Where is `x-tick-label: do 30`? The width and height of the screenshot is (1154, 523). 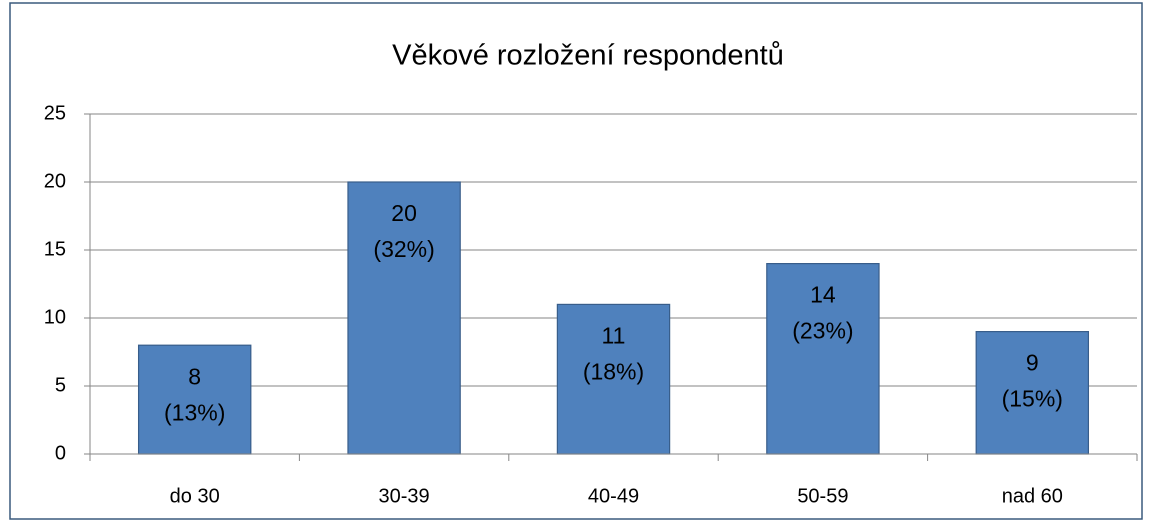
x-tick-label: do 30 is located at coordinates (195, 496).